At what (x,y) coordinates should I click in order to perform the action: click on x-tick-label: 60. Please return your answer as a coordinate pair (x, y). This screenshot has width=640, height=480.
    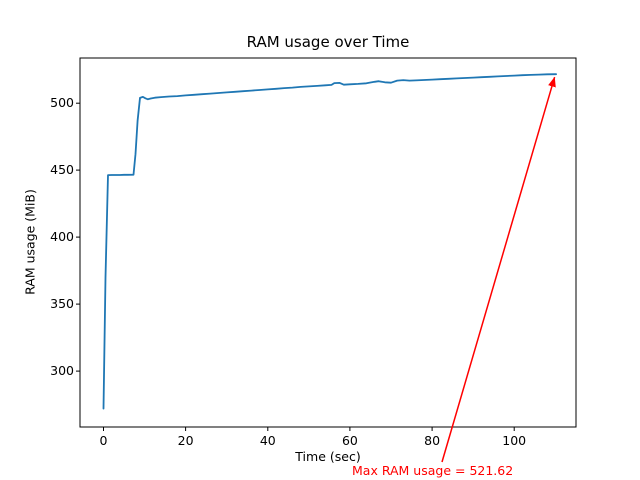
    Looking at the image, I should click on (349, 440).